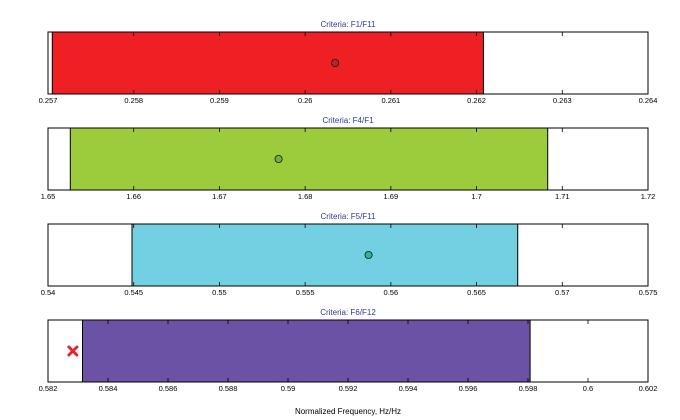 This screenshot has height=420, width=680. I want to click on x-tick-label: 0.602, so click(648, 388).